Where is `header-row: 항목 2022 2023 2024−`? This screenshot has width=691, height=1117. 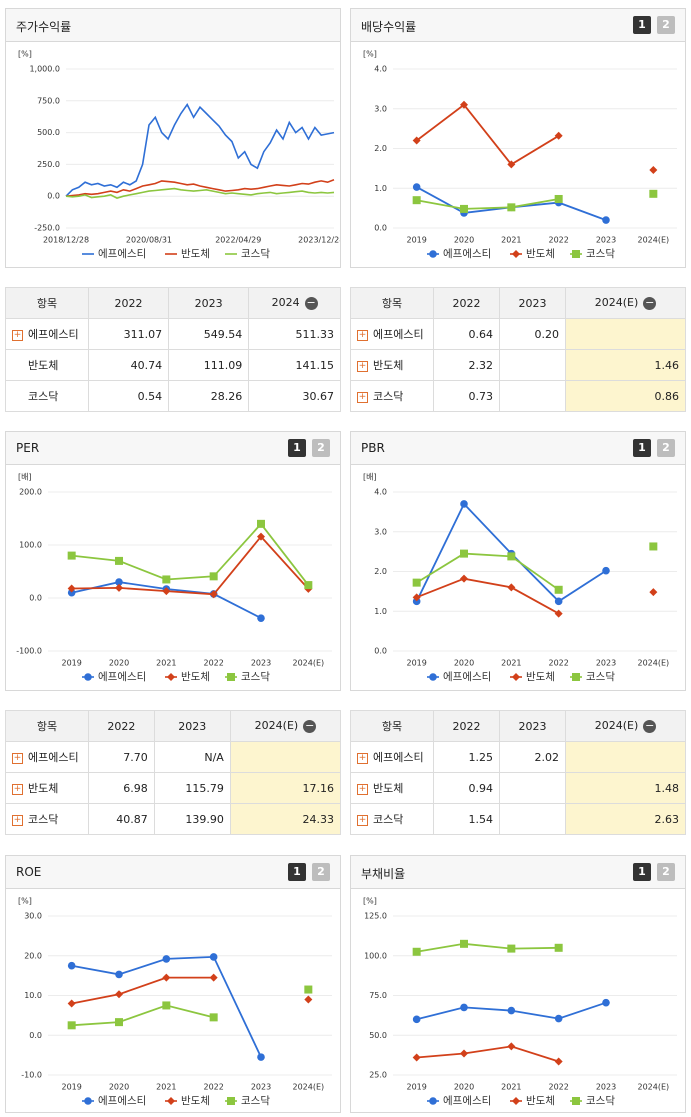 header-row: 항목 2022 2023 2024− is located at coordinates (173, 303).